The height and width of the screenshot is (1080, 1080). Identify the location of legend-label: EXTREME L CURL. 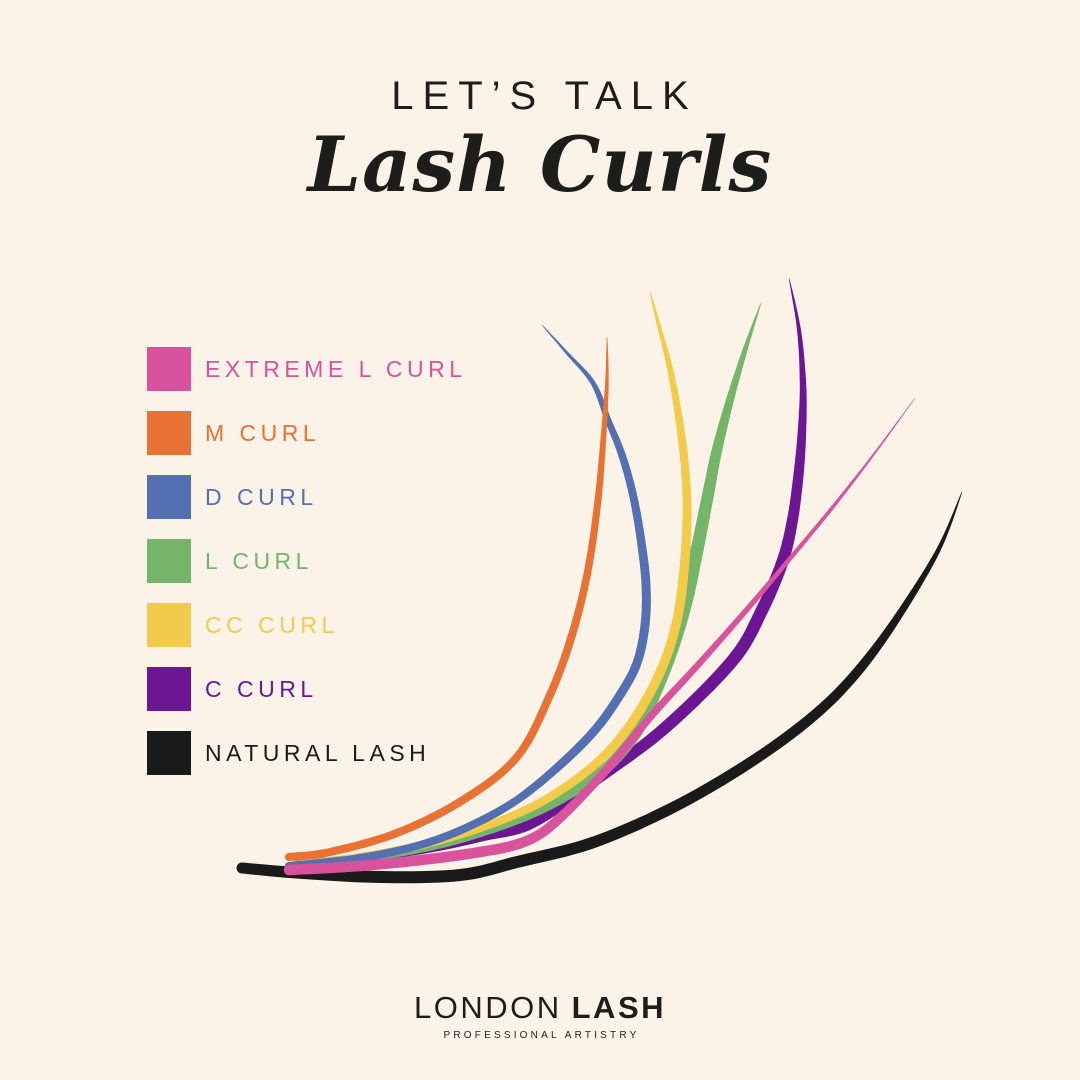
(336, 368).